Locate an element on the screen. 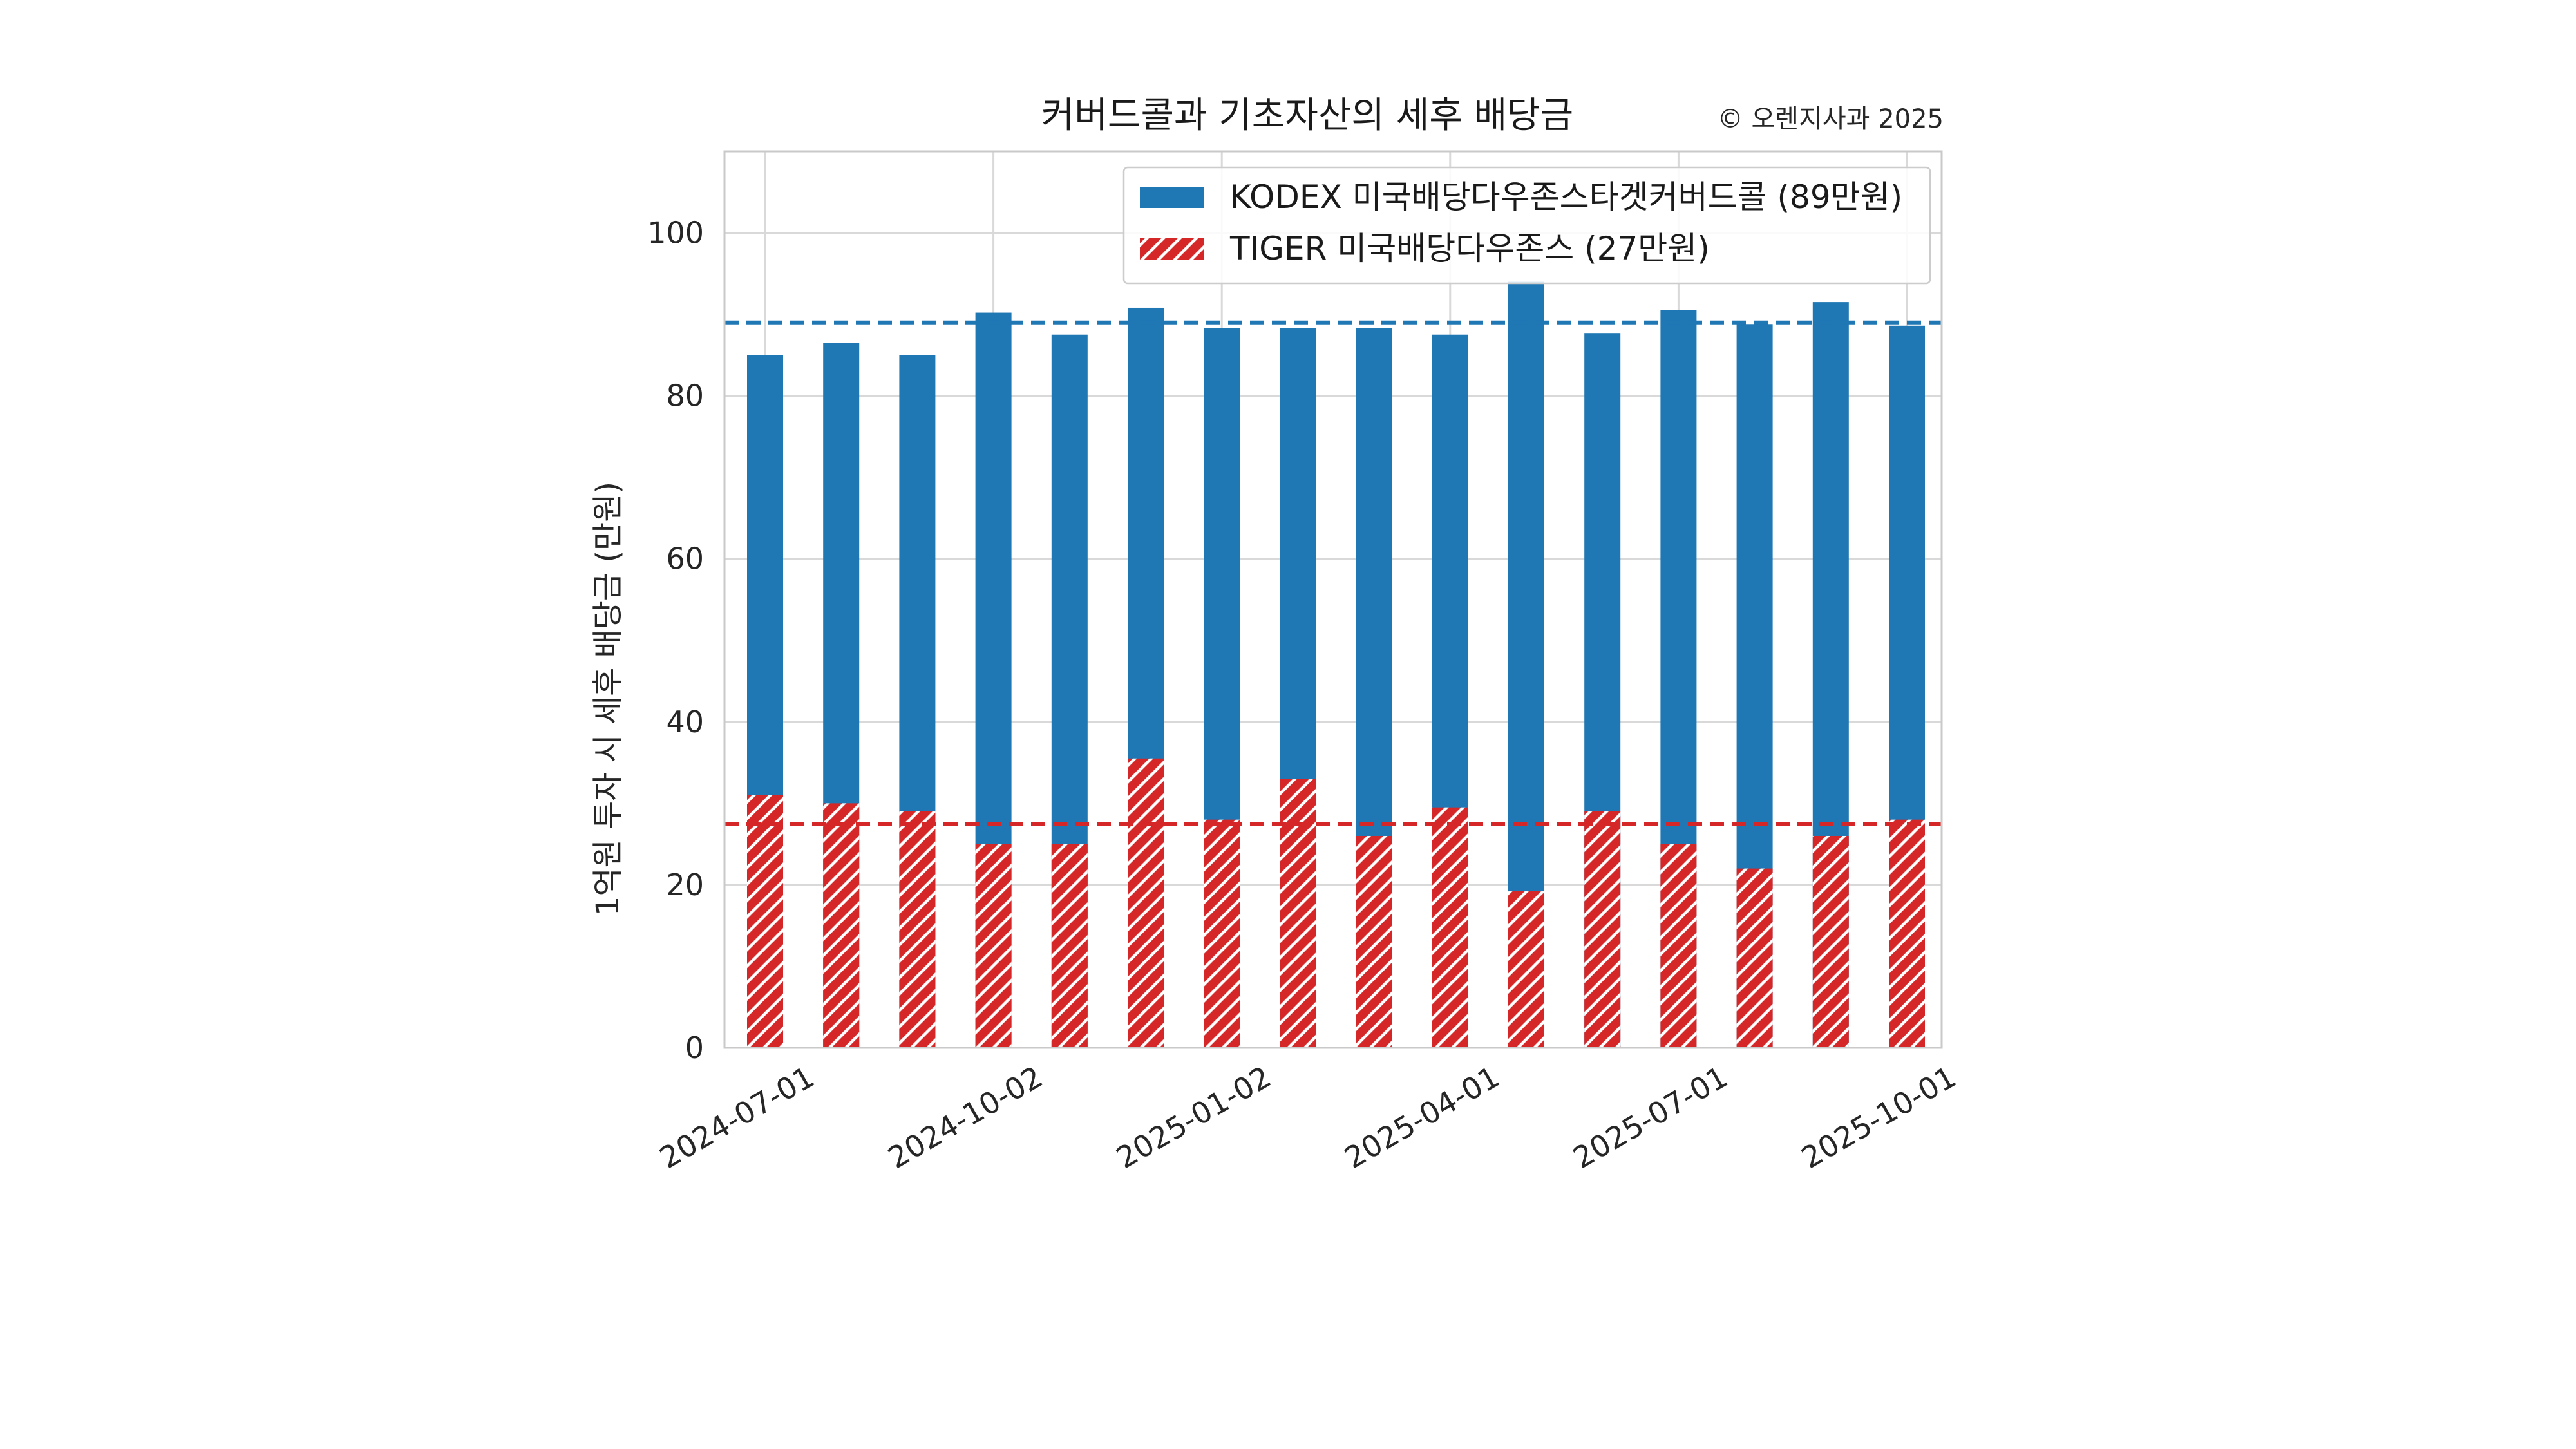  legend-swatch-tiger is located at coordinates (1172, 249).